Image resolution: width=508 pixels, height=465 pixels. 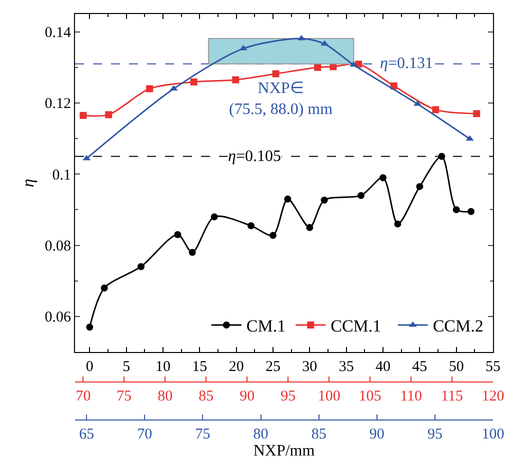 I want to click on x2-tick-label: 110, so click(x=411, y=396).